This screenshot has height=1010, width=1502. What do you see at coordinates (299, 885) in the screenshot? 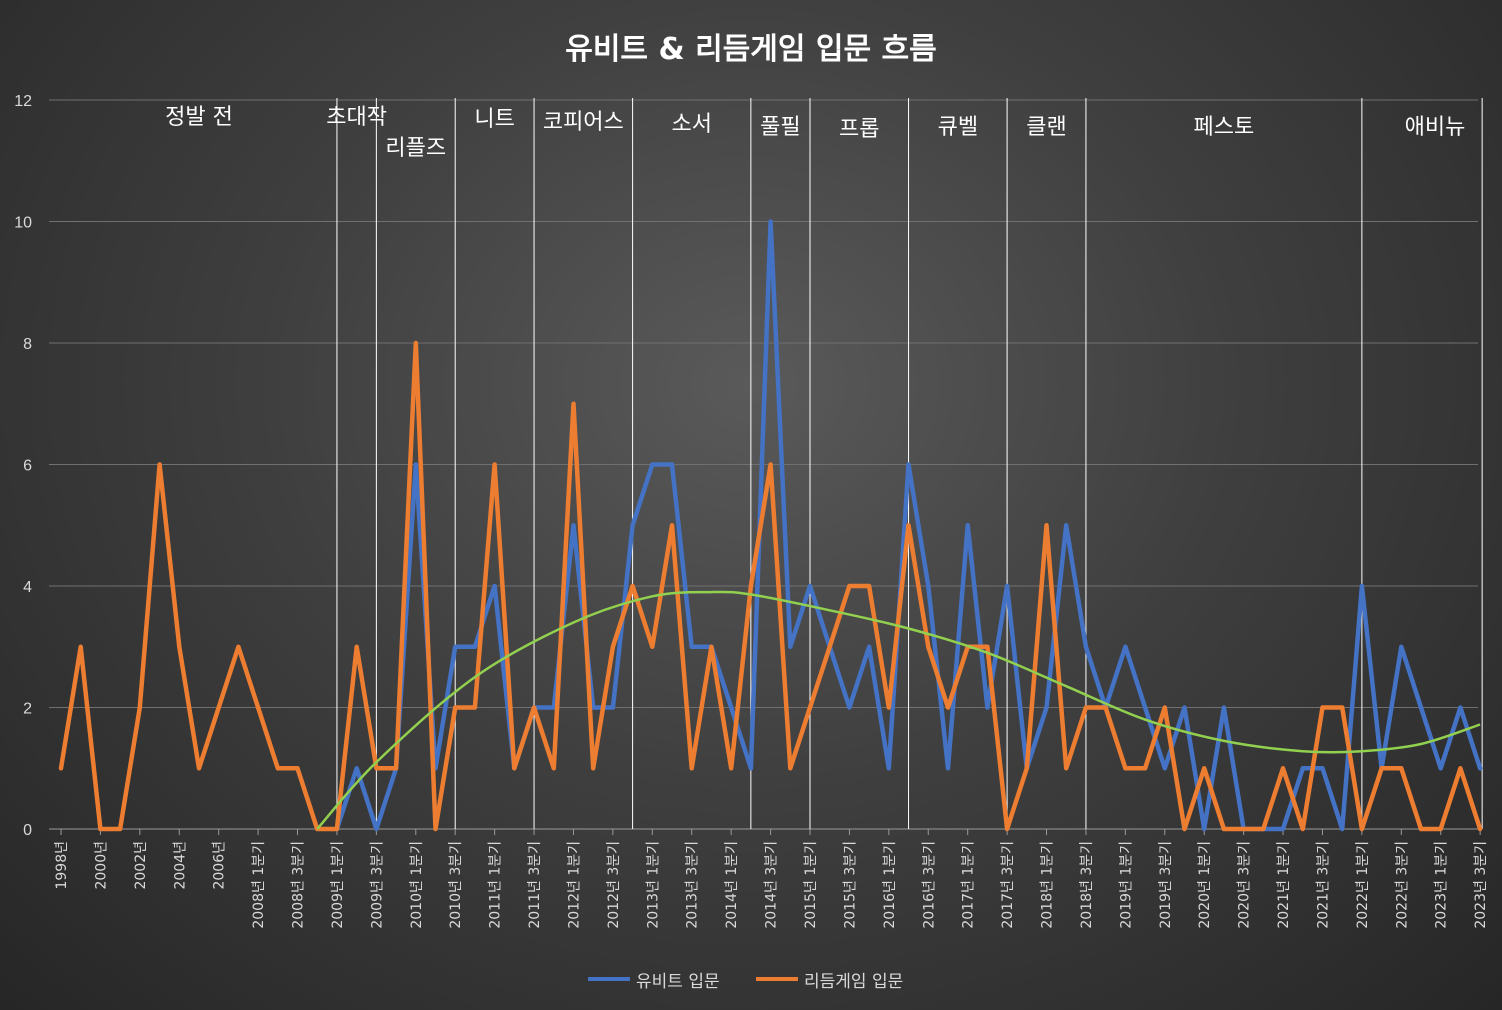
I see `x-tick-label: 2008년 3분기` at bounding box center [299, 885].